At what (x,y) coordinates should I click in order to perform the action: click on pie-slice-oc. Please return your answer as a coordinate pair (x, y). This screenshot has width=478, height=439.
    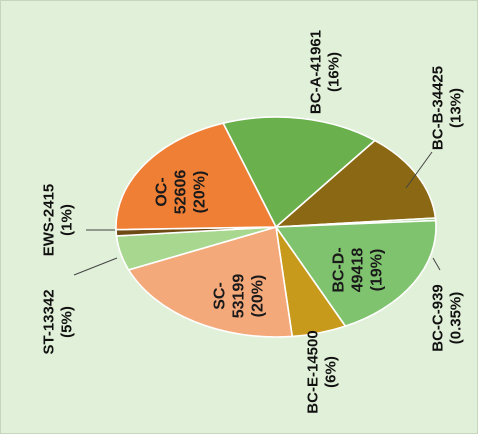
    Looking at the image, I should click on (196, 176).